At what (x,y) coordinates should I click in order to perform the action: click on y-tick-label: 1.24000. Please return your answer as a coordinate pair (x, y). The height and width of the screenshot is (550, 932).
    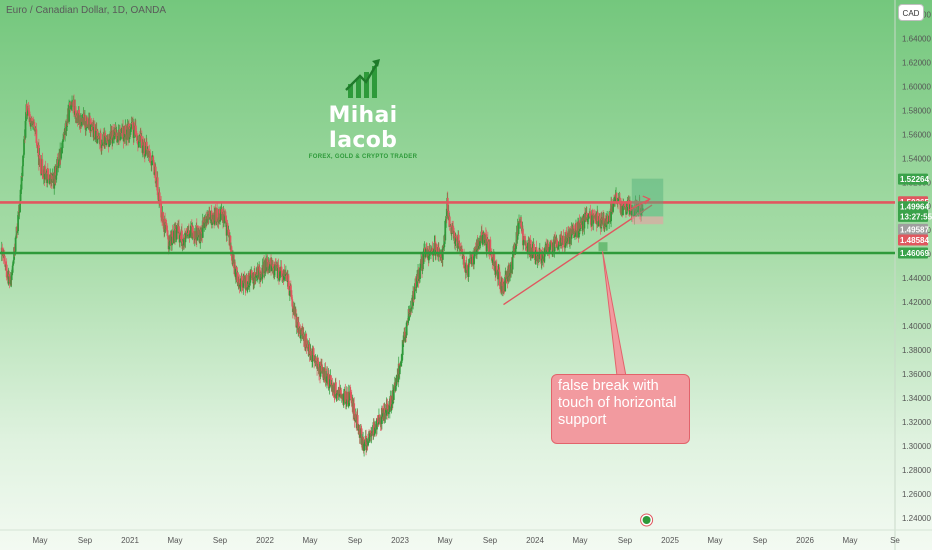
    Looking at the image, I should click on (916, 518).